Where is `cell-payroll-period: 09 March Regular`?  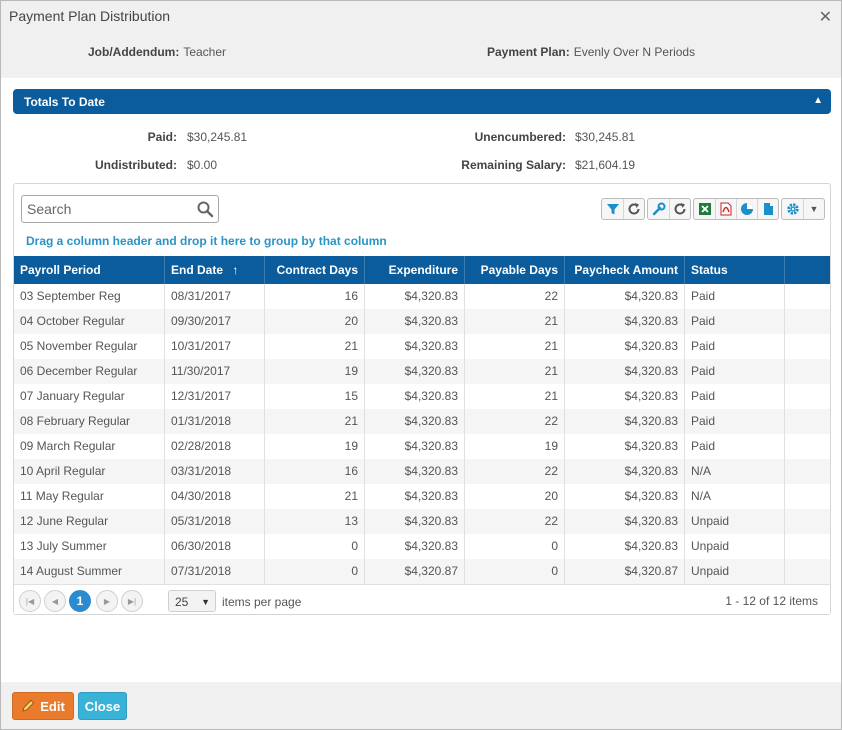
cell-payroll-period: 09 March Regular is located at coordinates (89, 446).